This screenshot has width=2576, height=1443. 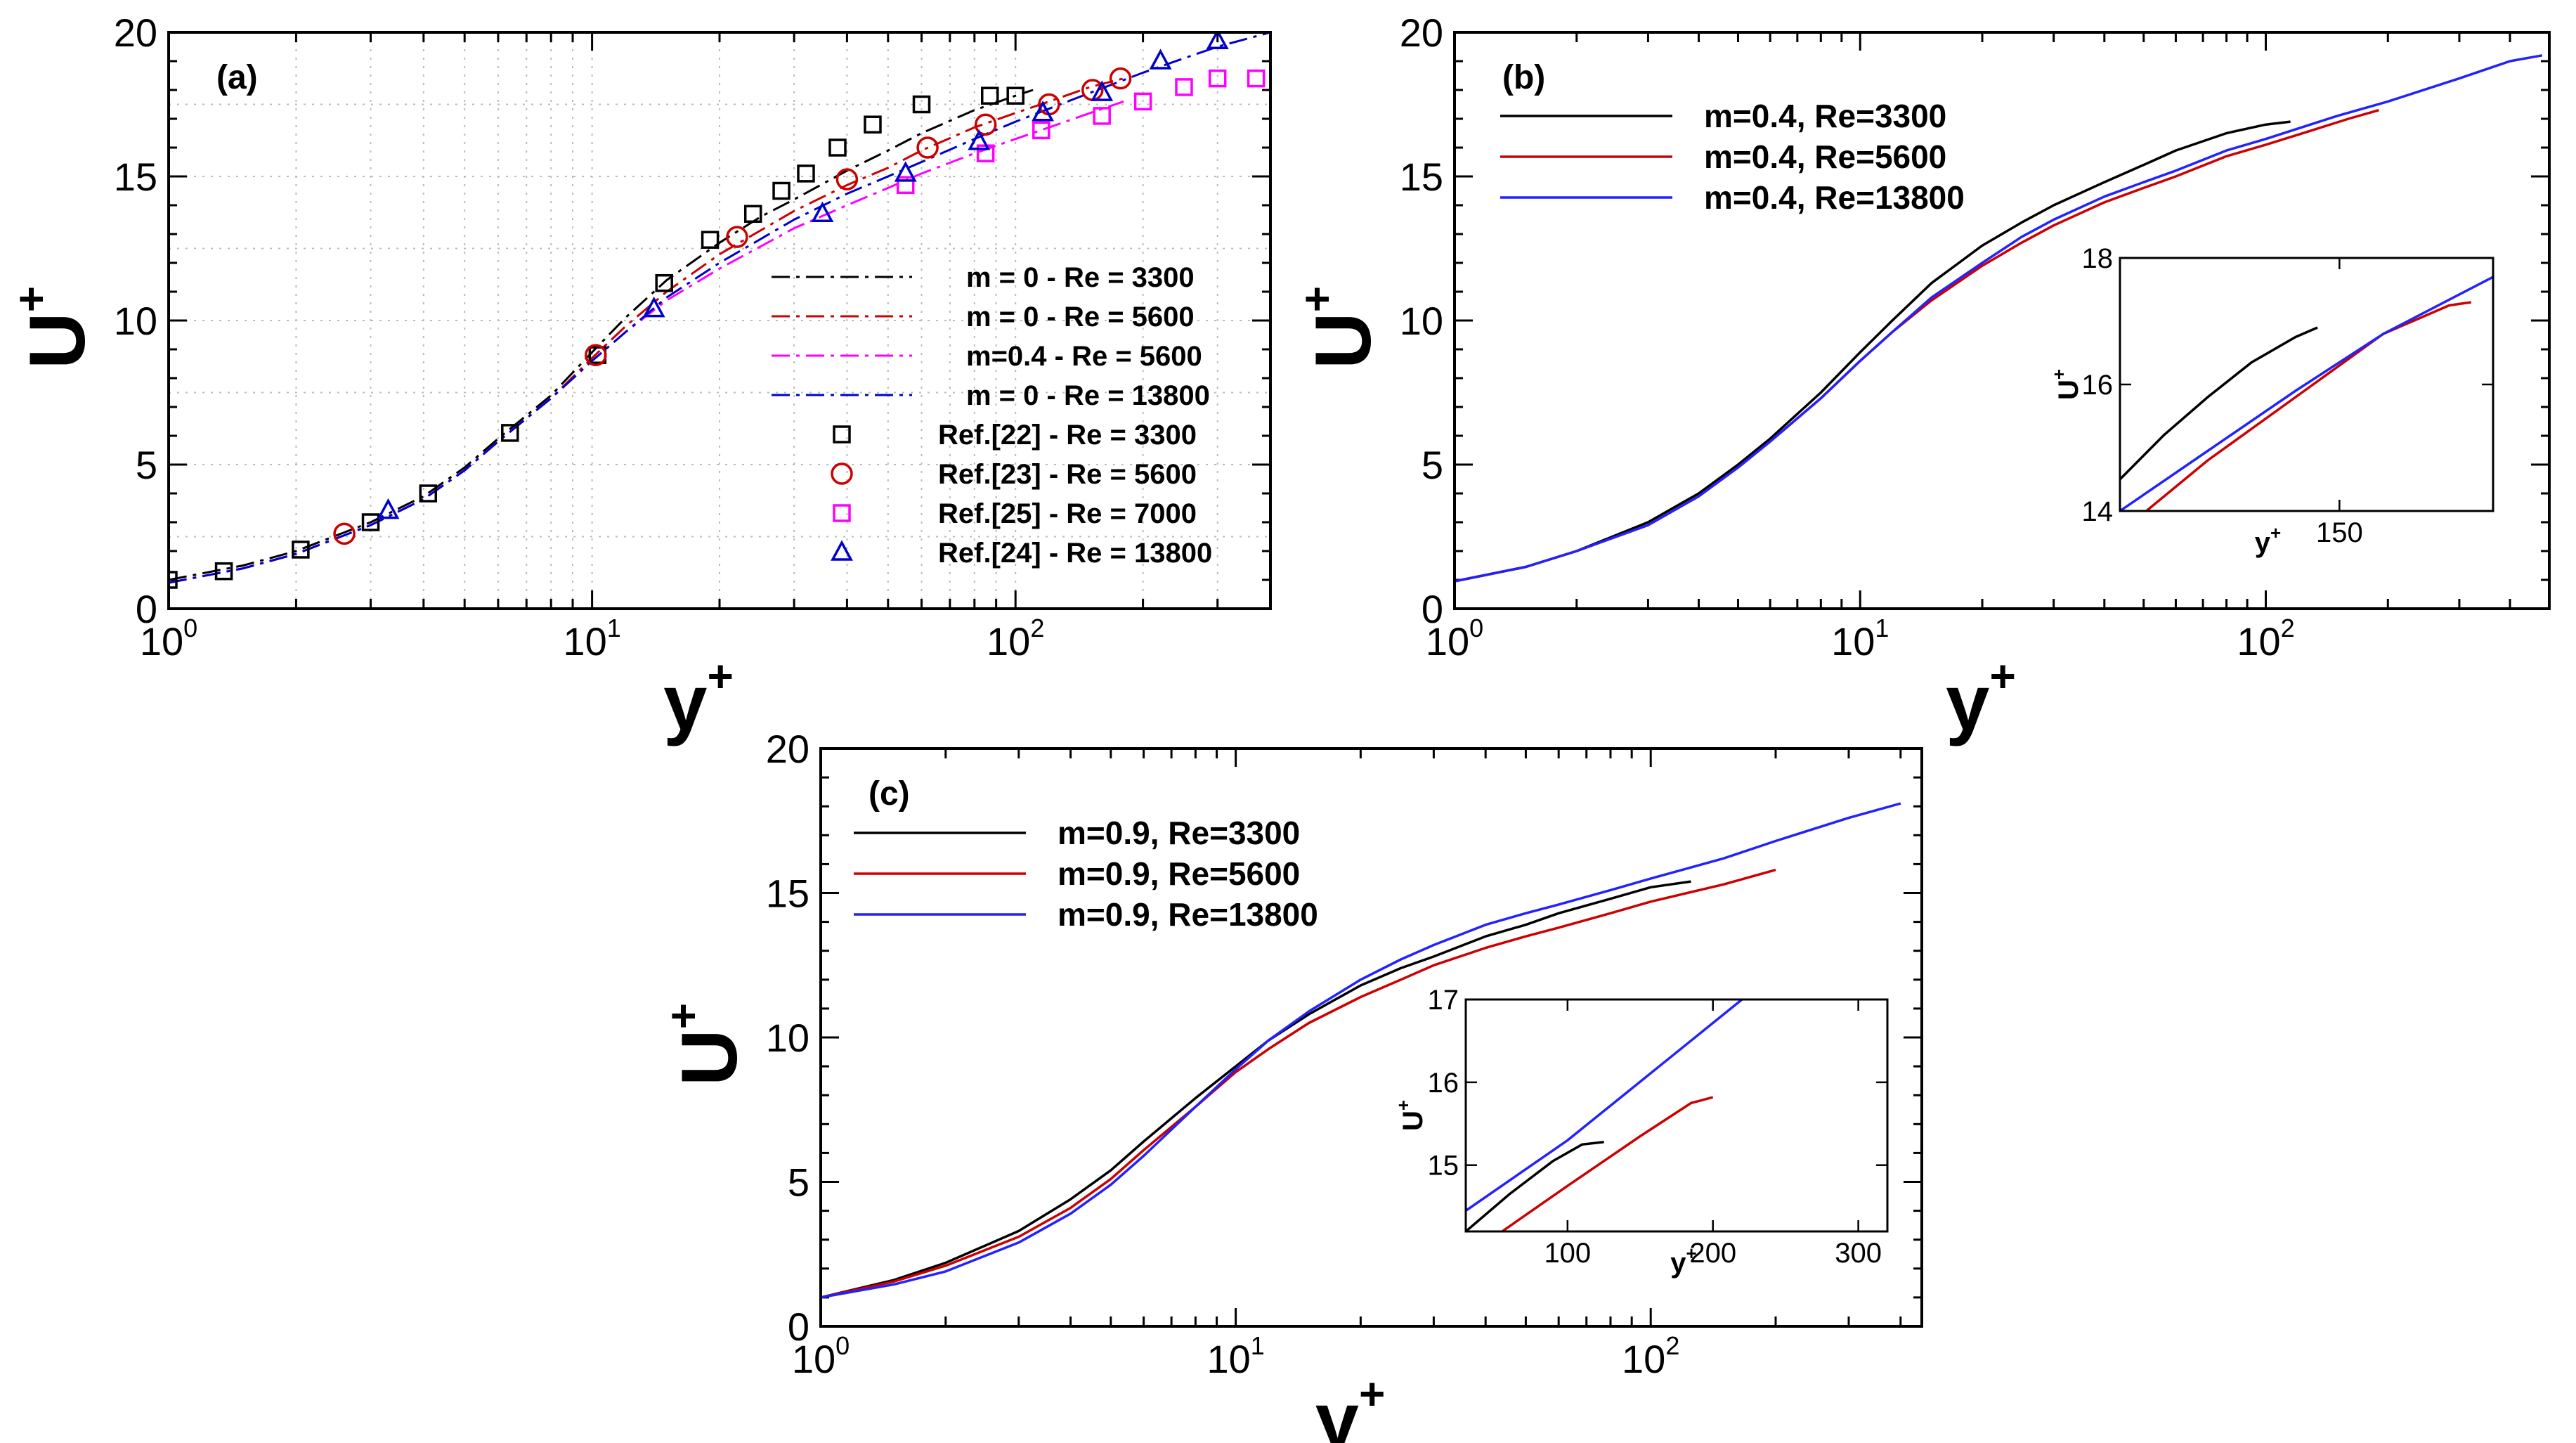 What do you see at coordinates (1443, 1083) in the screenshot?
I see `inset-y-tick-label: 16` at bounding box center [1443, 1083].